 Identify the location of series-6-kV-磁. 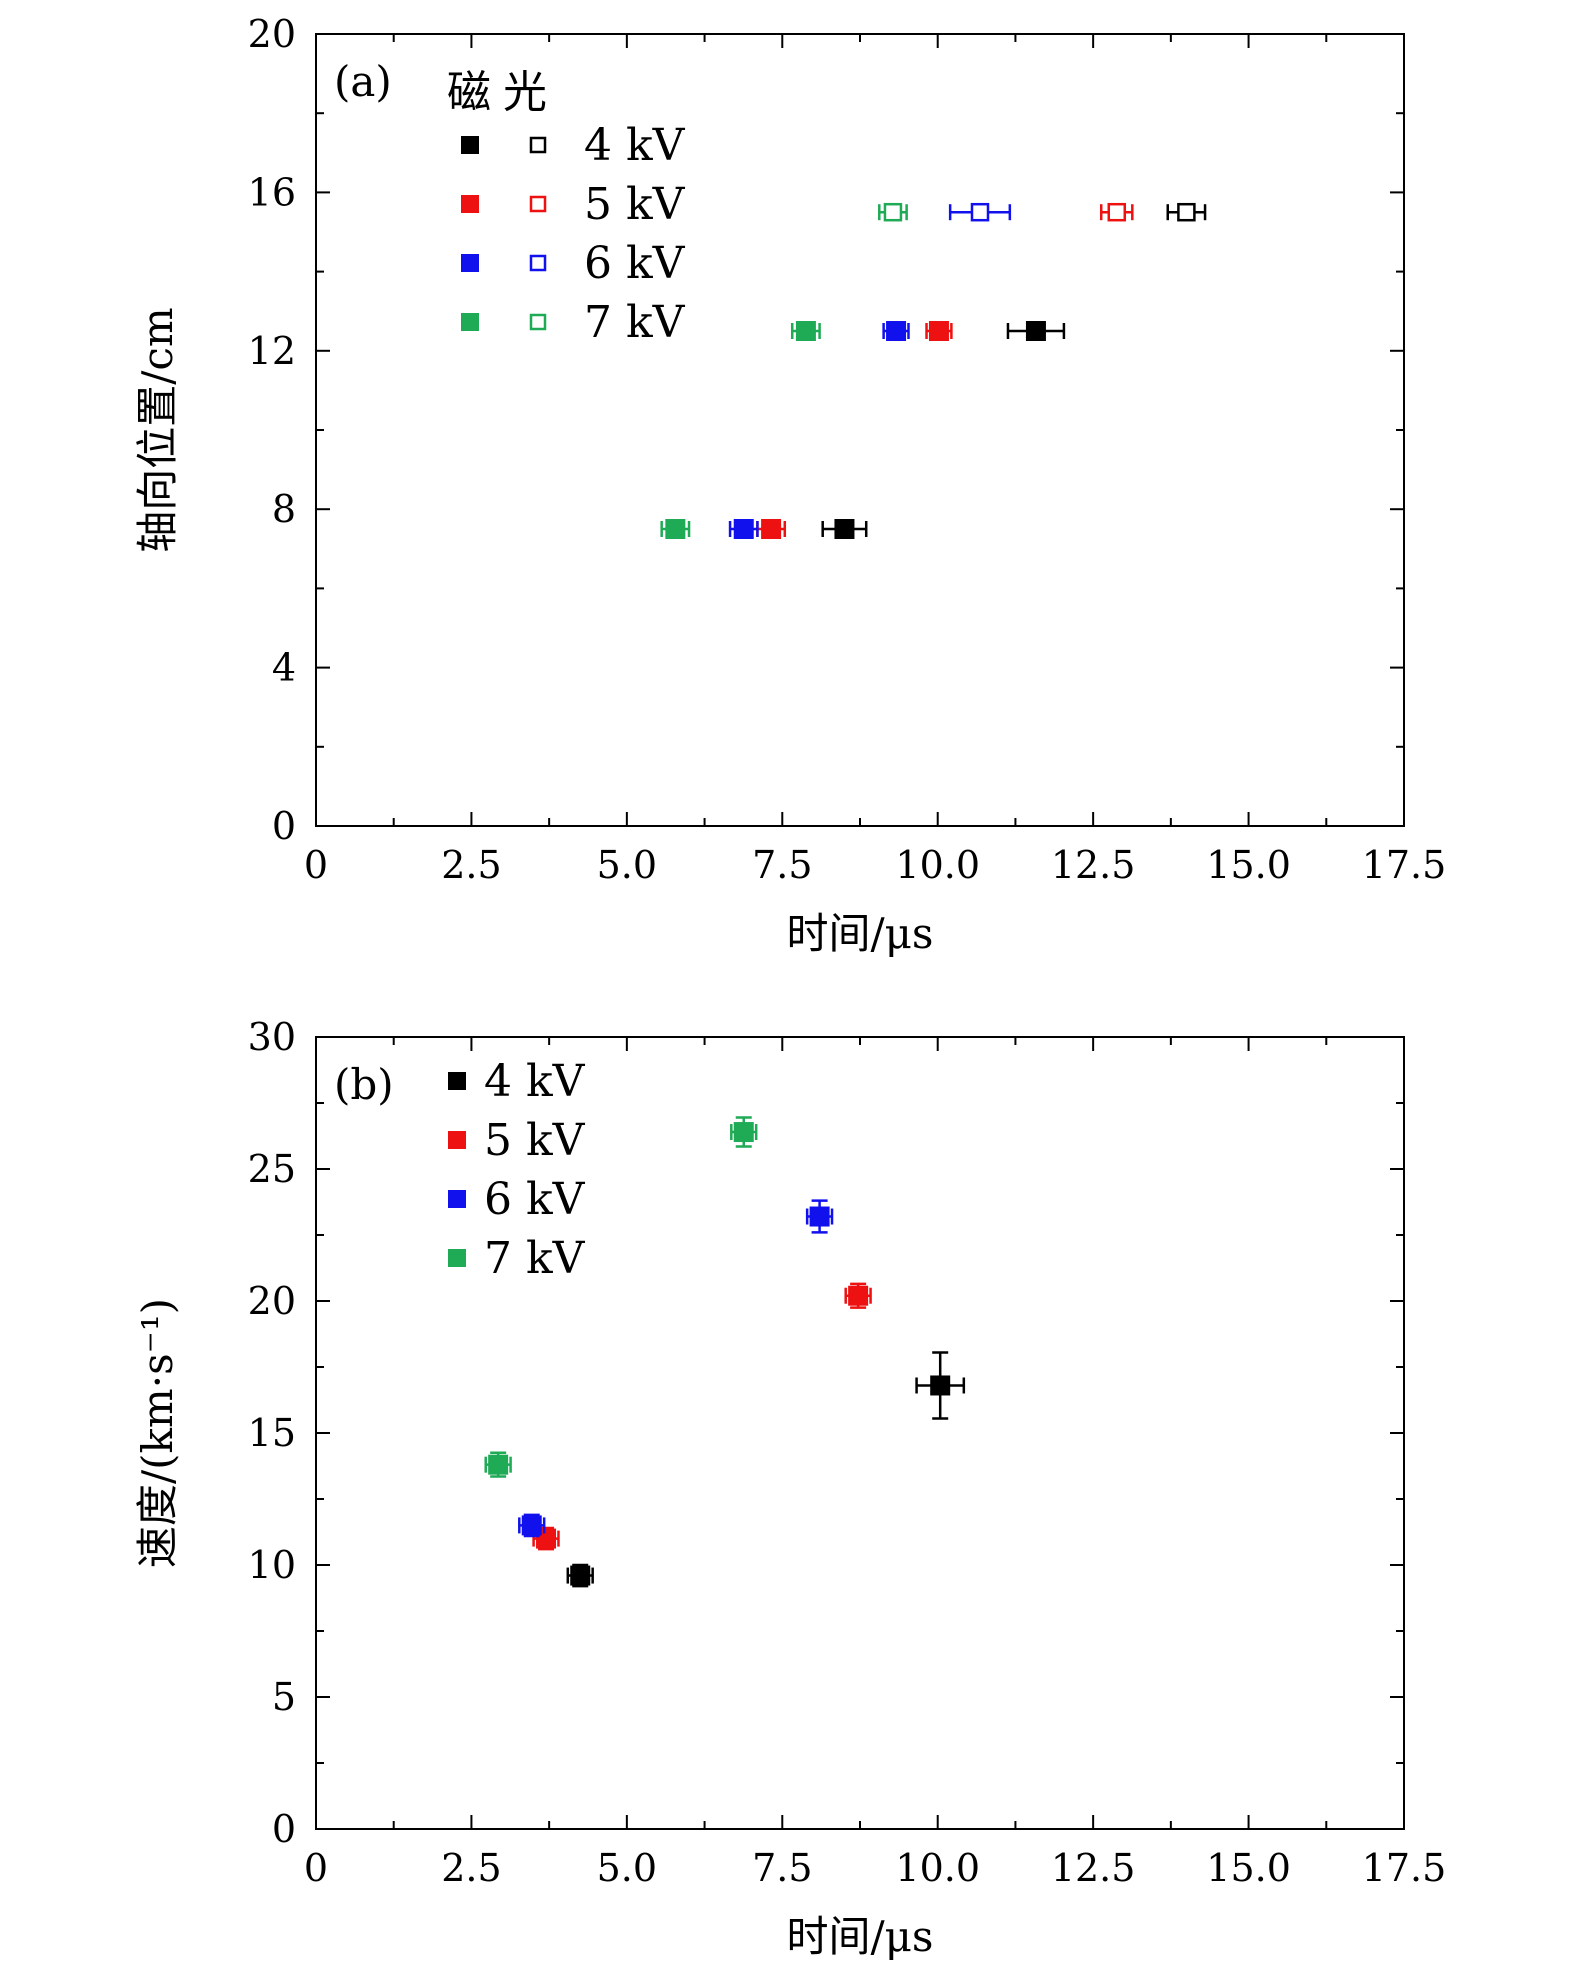
(819, 430).